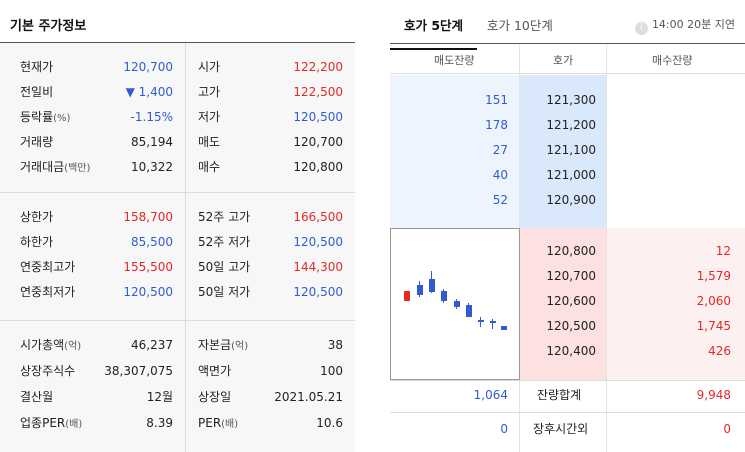 This screenshot has height=452, width=745. What do you see at coordinates (37, 67) in the screenshot?
I see `price-label-left: 현재가` at bounding box center [37, 67].